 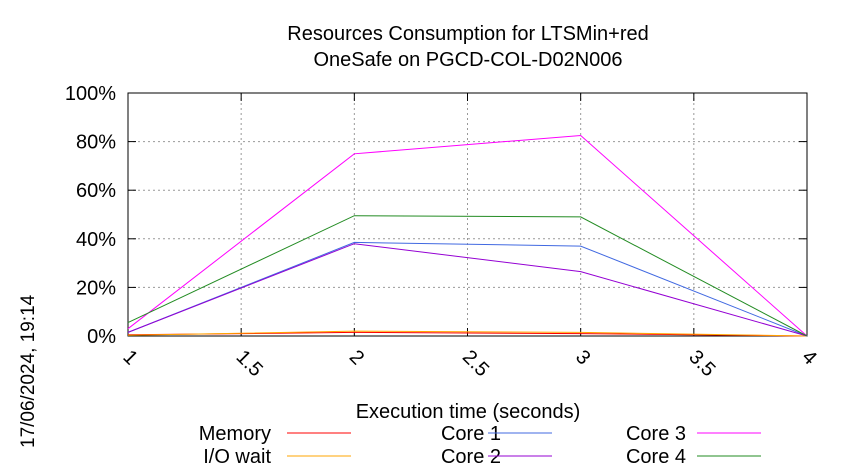 I want to click on legend-label: Core 1, so click(x=471, y=434).